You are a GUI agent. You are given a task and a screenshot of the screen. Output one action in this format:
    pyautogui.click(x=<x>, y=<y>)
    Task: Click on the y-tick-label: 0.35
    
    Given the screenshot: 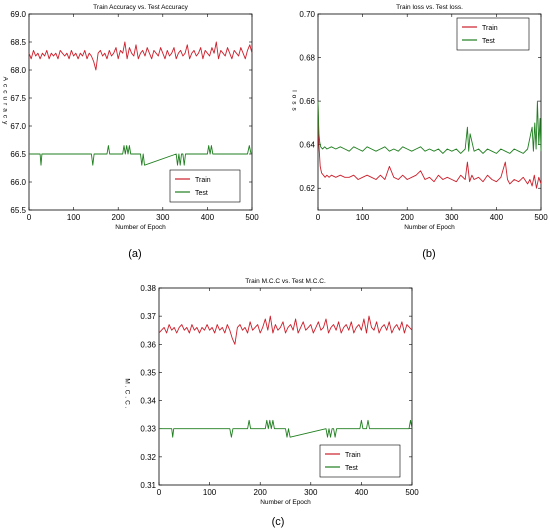 What is the action you would take?
    pyautogui.click(x=148, y=372)
    